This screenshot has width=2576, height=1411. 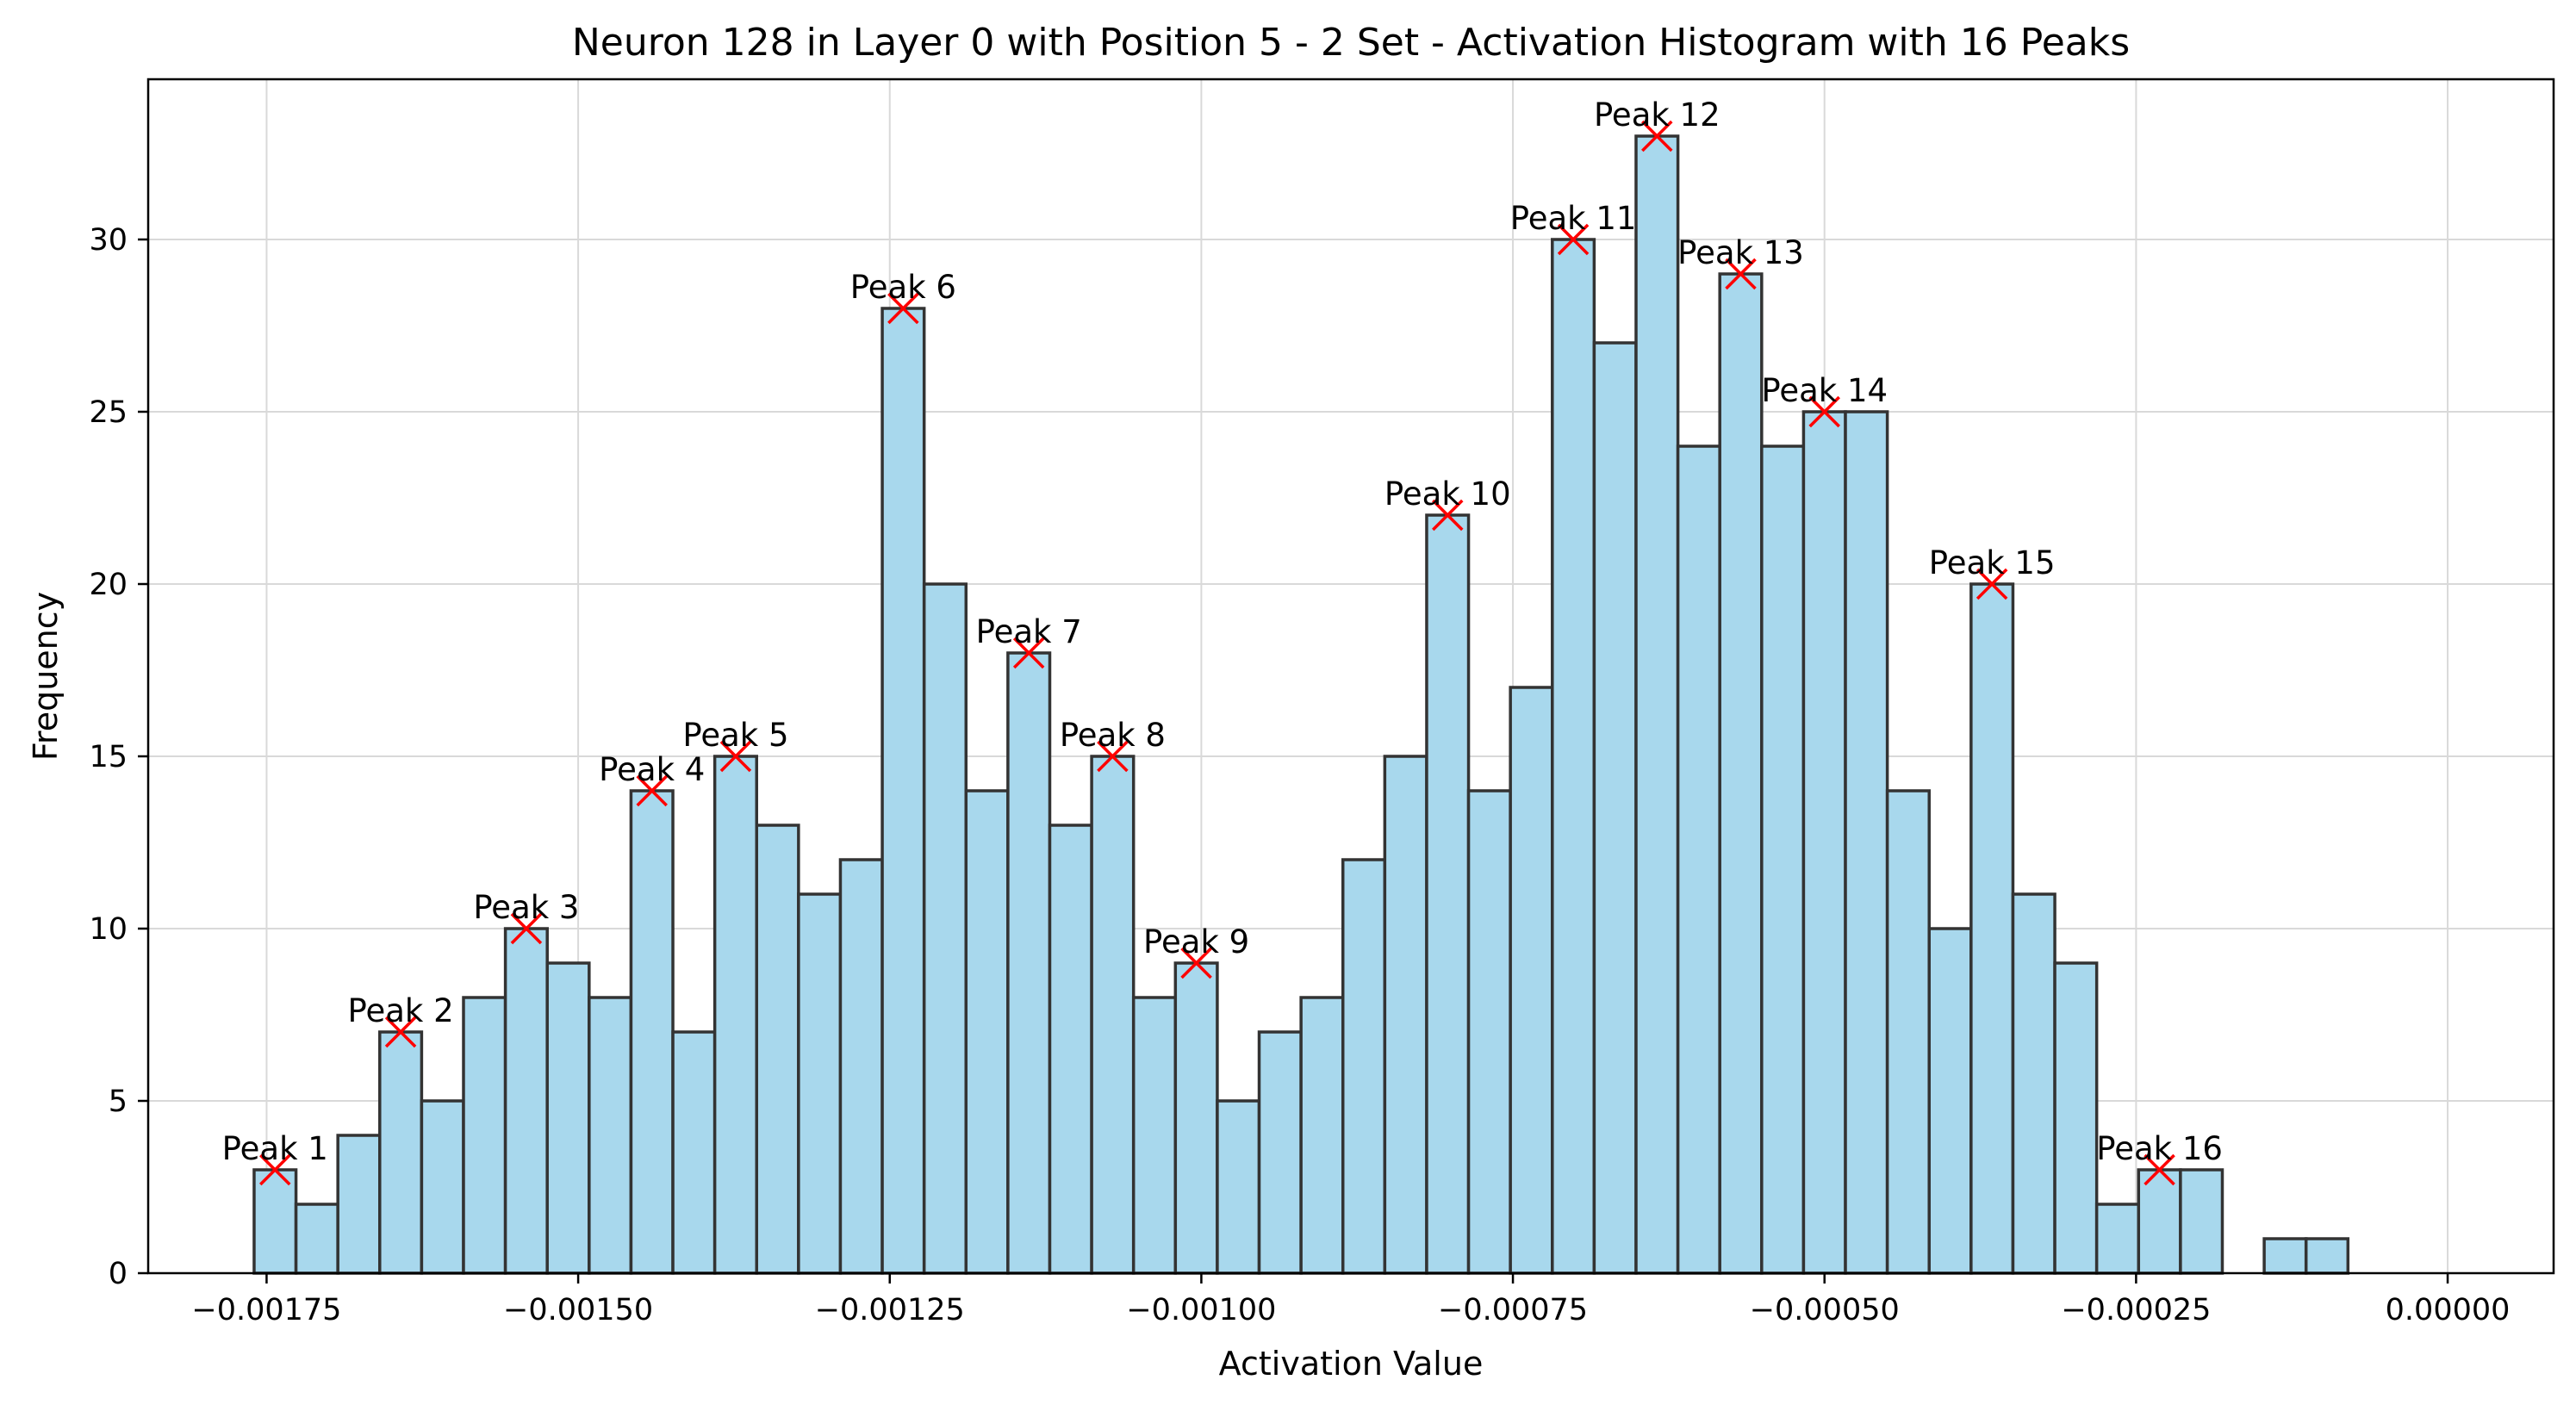 What do you see at coordinates (2136, 1310) in the screenshot?
I see `x-tick-label: −0.00025` at bounding box center [2136, 1310].